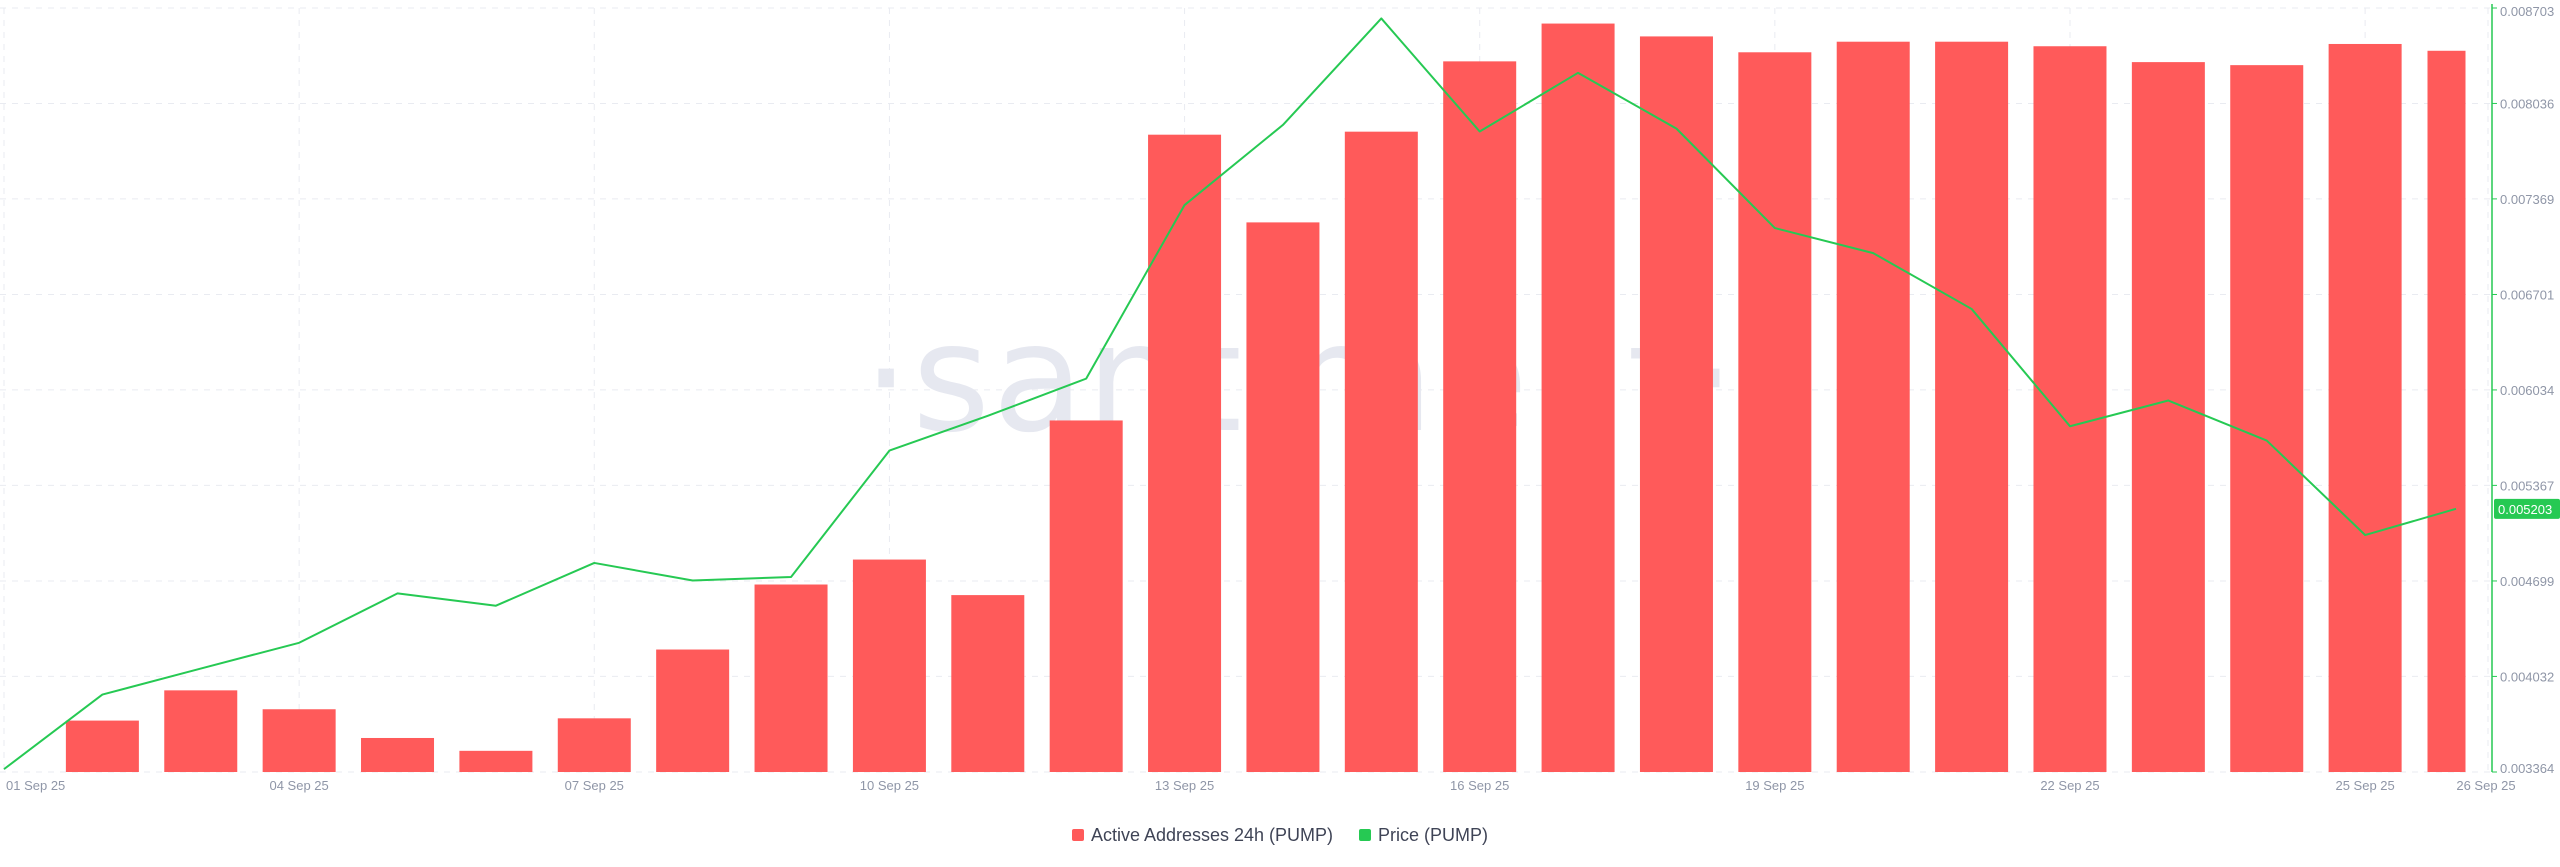  What do you see at coordinates (2527, 581) in the screenshot?
I see `price-axis-tick-label: 0.004699` at bounding box center [2527, 581].